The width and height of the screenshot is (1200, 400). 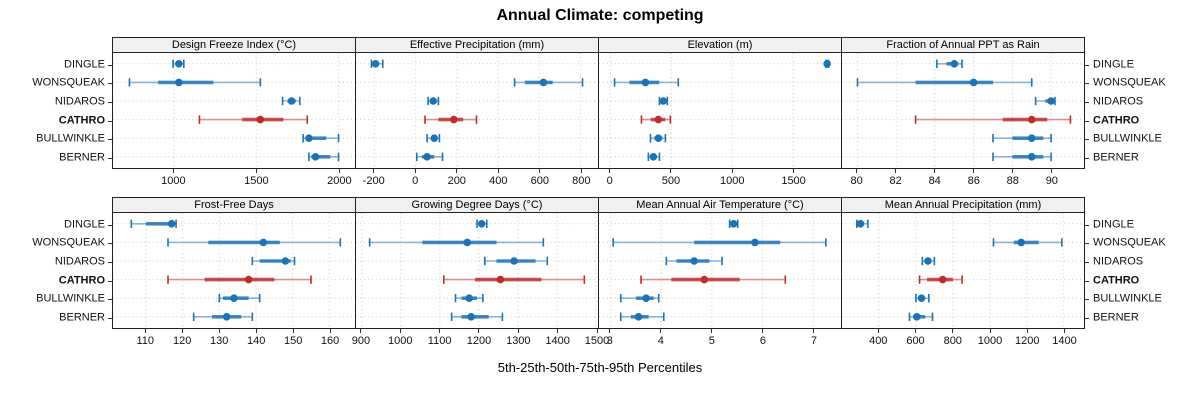 What do you see at coordinates (477, 111) in the screenshot?
I see `panel-plot-effective-precipitation` at bounding box center [477, 111].